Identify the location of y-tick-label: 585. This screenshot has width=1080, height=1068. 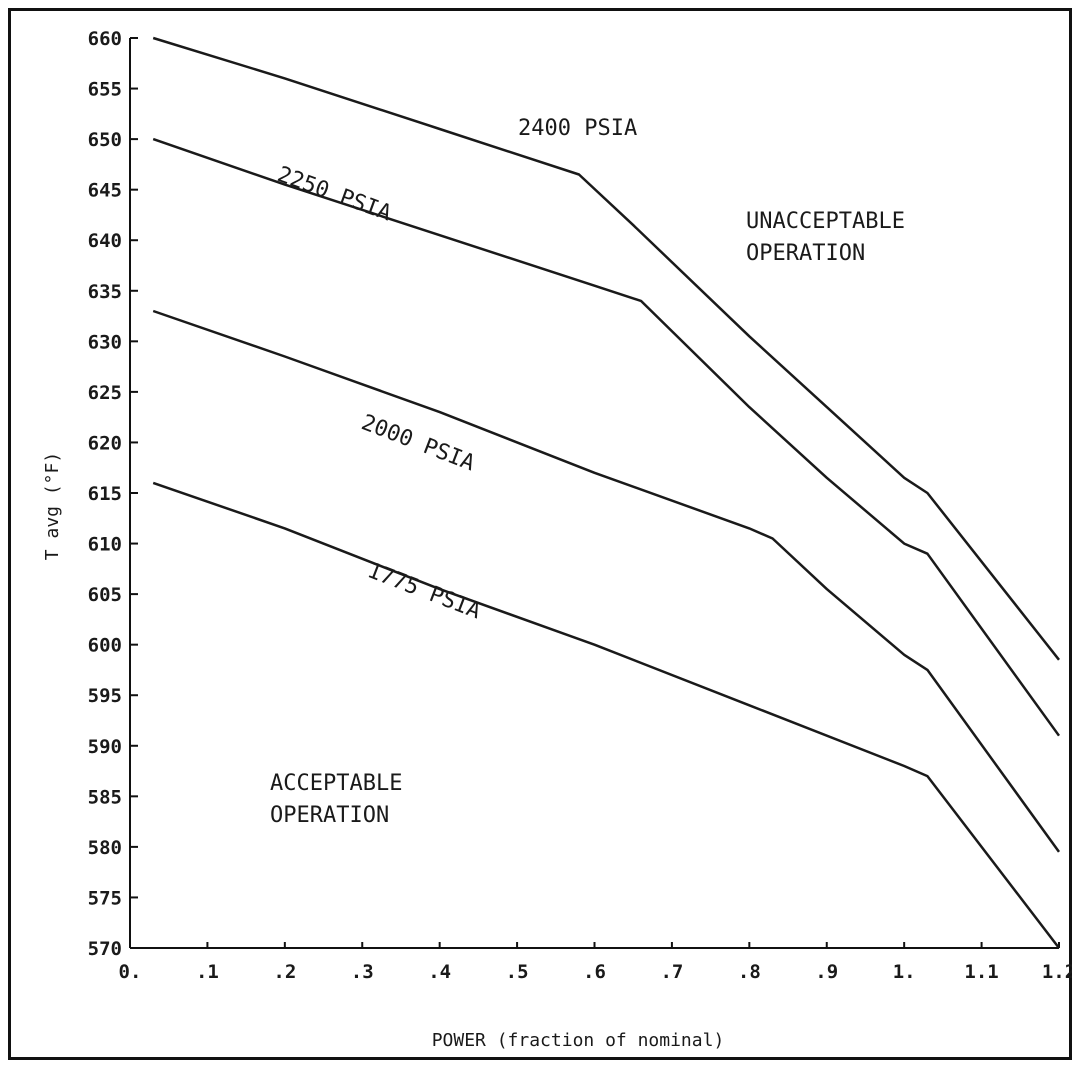
(105, 797).